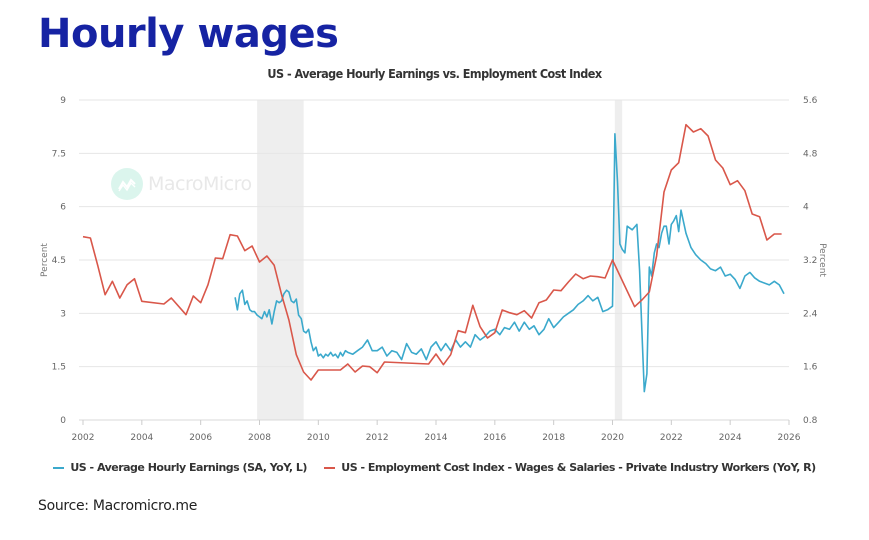 The image size is (869, 540). I want to click on x-tick-label: 2024, so click(730, 438).